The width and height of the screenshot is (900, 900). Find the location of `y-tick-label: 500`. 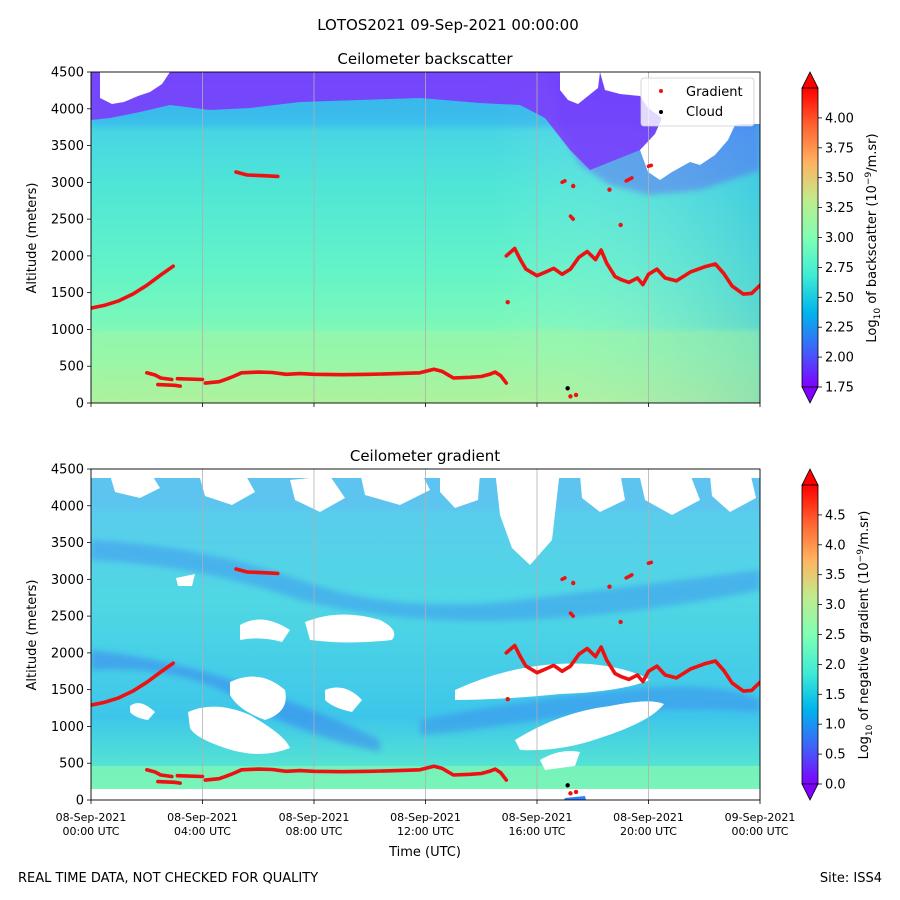

y-tick-label: 500 is located at coordinates (71, 367).